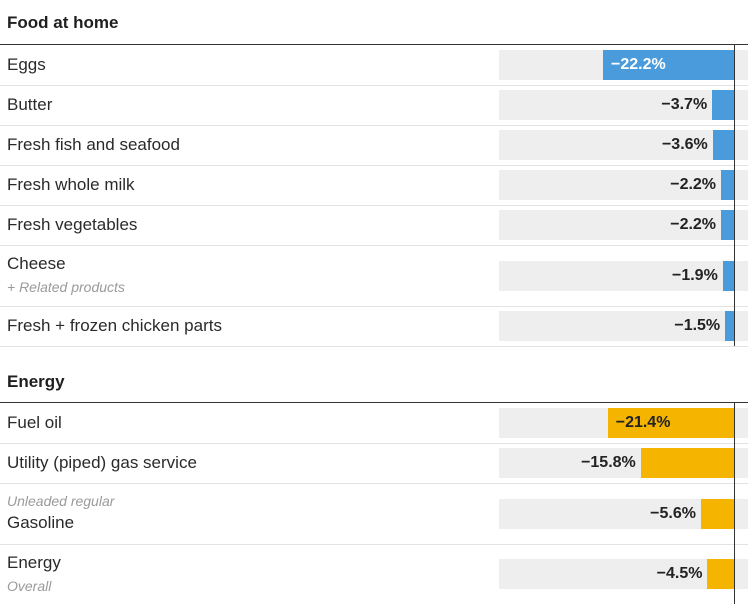 This screenshot has height=604, width=748. Describe the element at coordinates (114, 325) in the screenshot. I see `row-label: Fresh + frozen chicken parts` at that location.